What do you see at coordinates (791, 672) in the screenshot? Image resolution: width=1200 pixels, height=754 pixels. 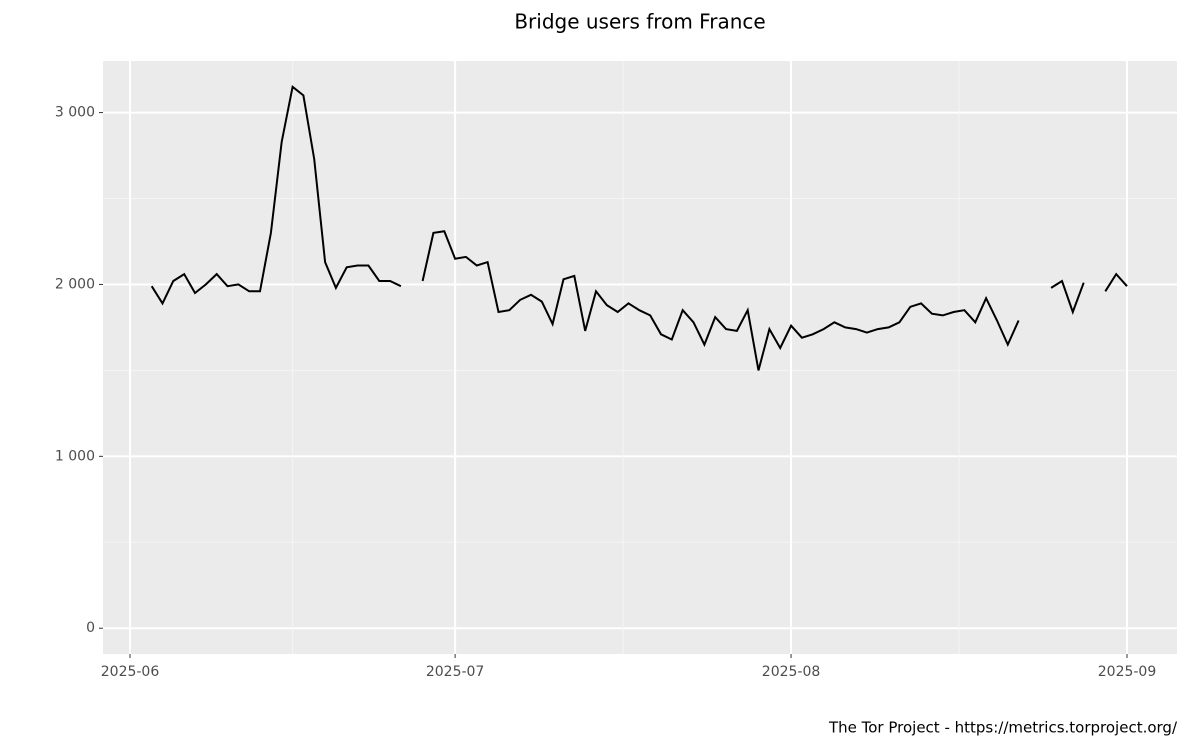 I see `x-tick-label: 2025-08` at bounding box center [791, 672].